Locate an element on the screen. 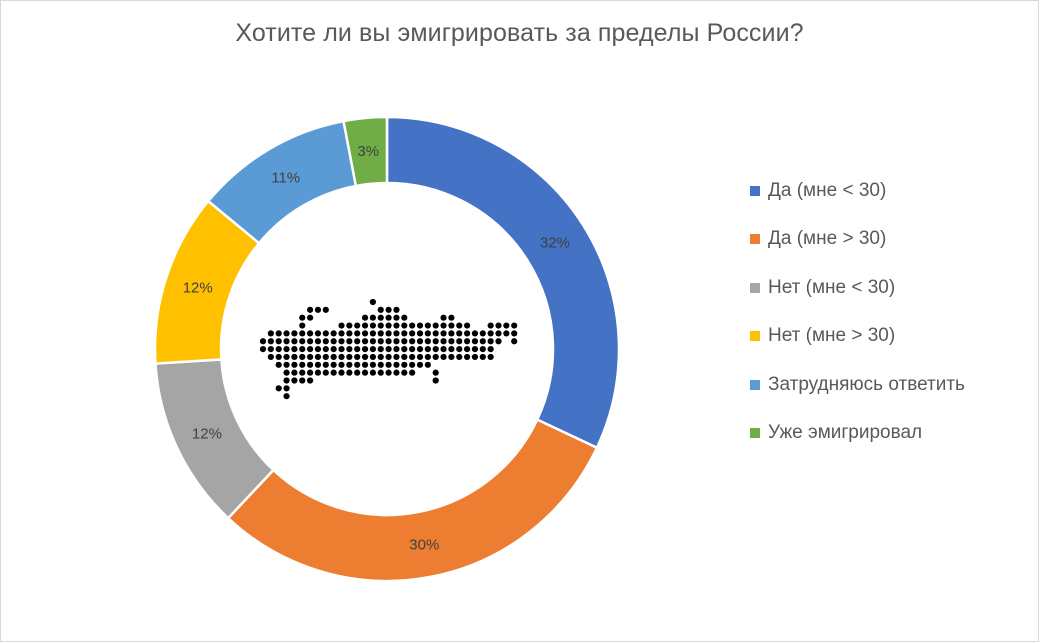  data-label: 32% is located at coordinates (555, 242).